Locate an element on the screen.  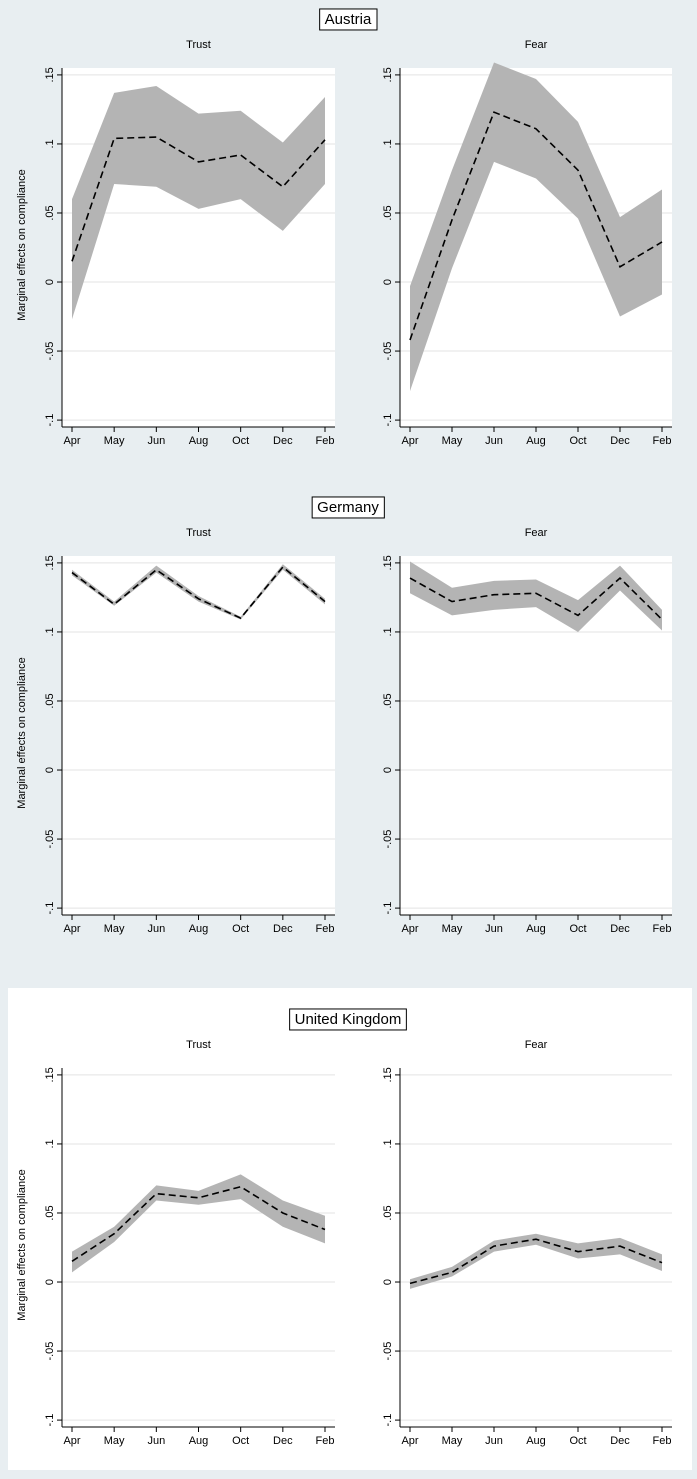
group-title: Germany is located at coordinates (348, 507).